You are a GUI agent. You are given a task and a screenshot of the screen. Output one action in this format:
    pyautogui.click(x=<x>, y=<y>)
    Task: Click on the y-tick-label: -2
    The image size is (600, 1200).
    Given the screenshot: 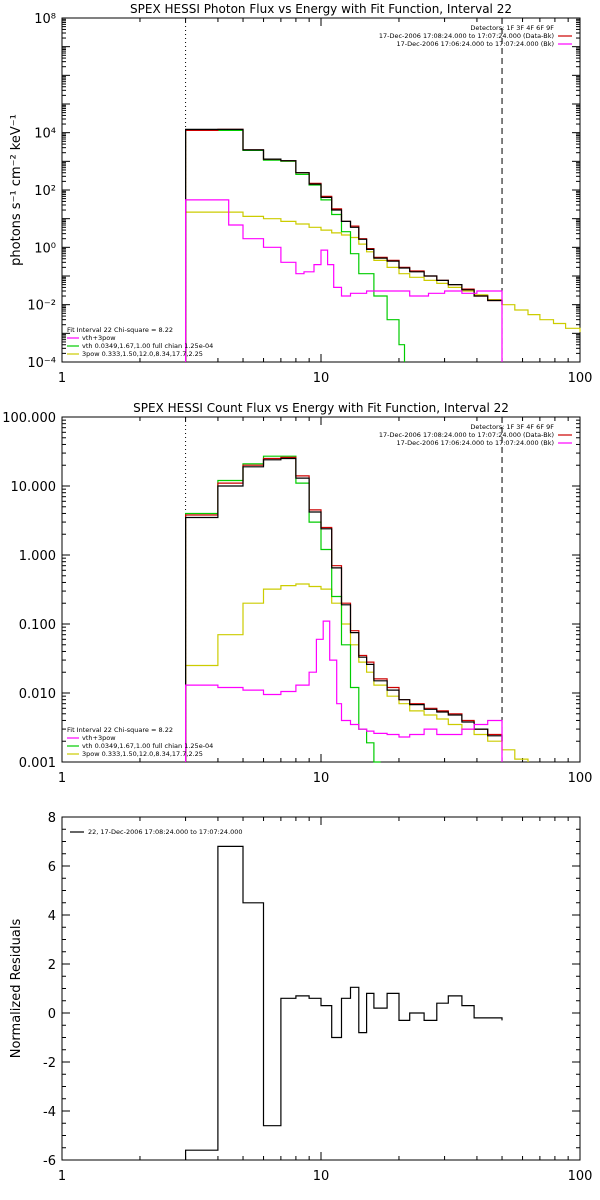 What is the action you would take?
    pyautogui.click(x=49, y=1063)
    